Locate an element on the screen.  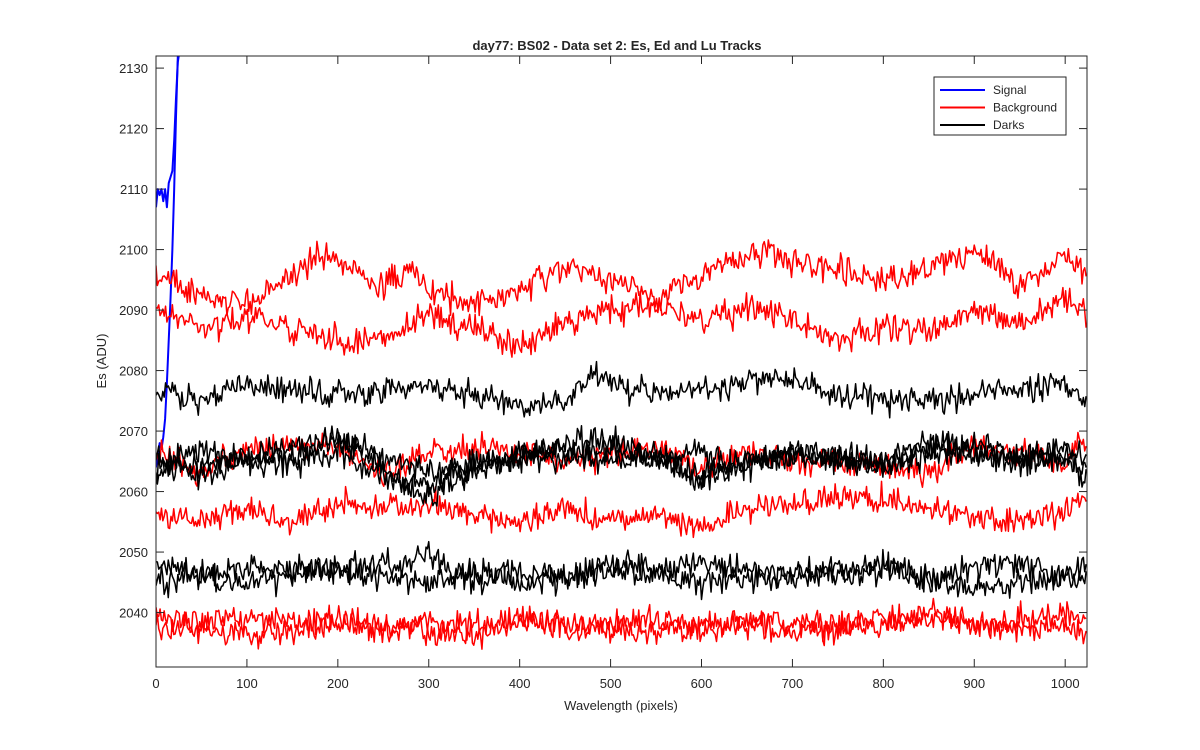
legend-label-signal: Signal is located at coordinates (1009, 90).